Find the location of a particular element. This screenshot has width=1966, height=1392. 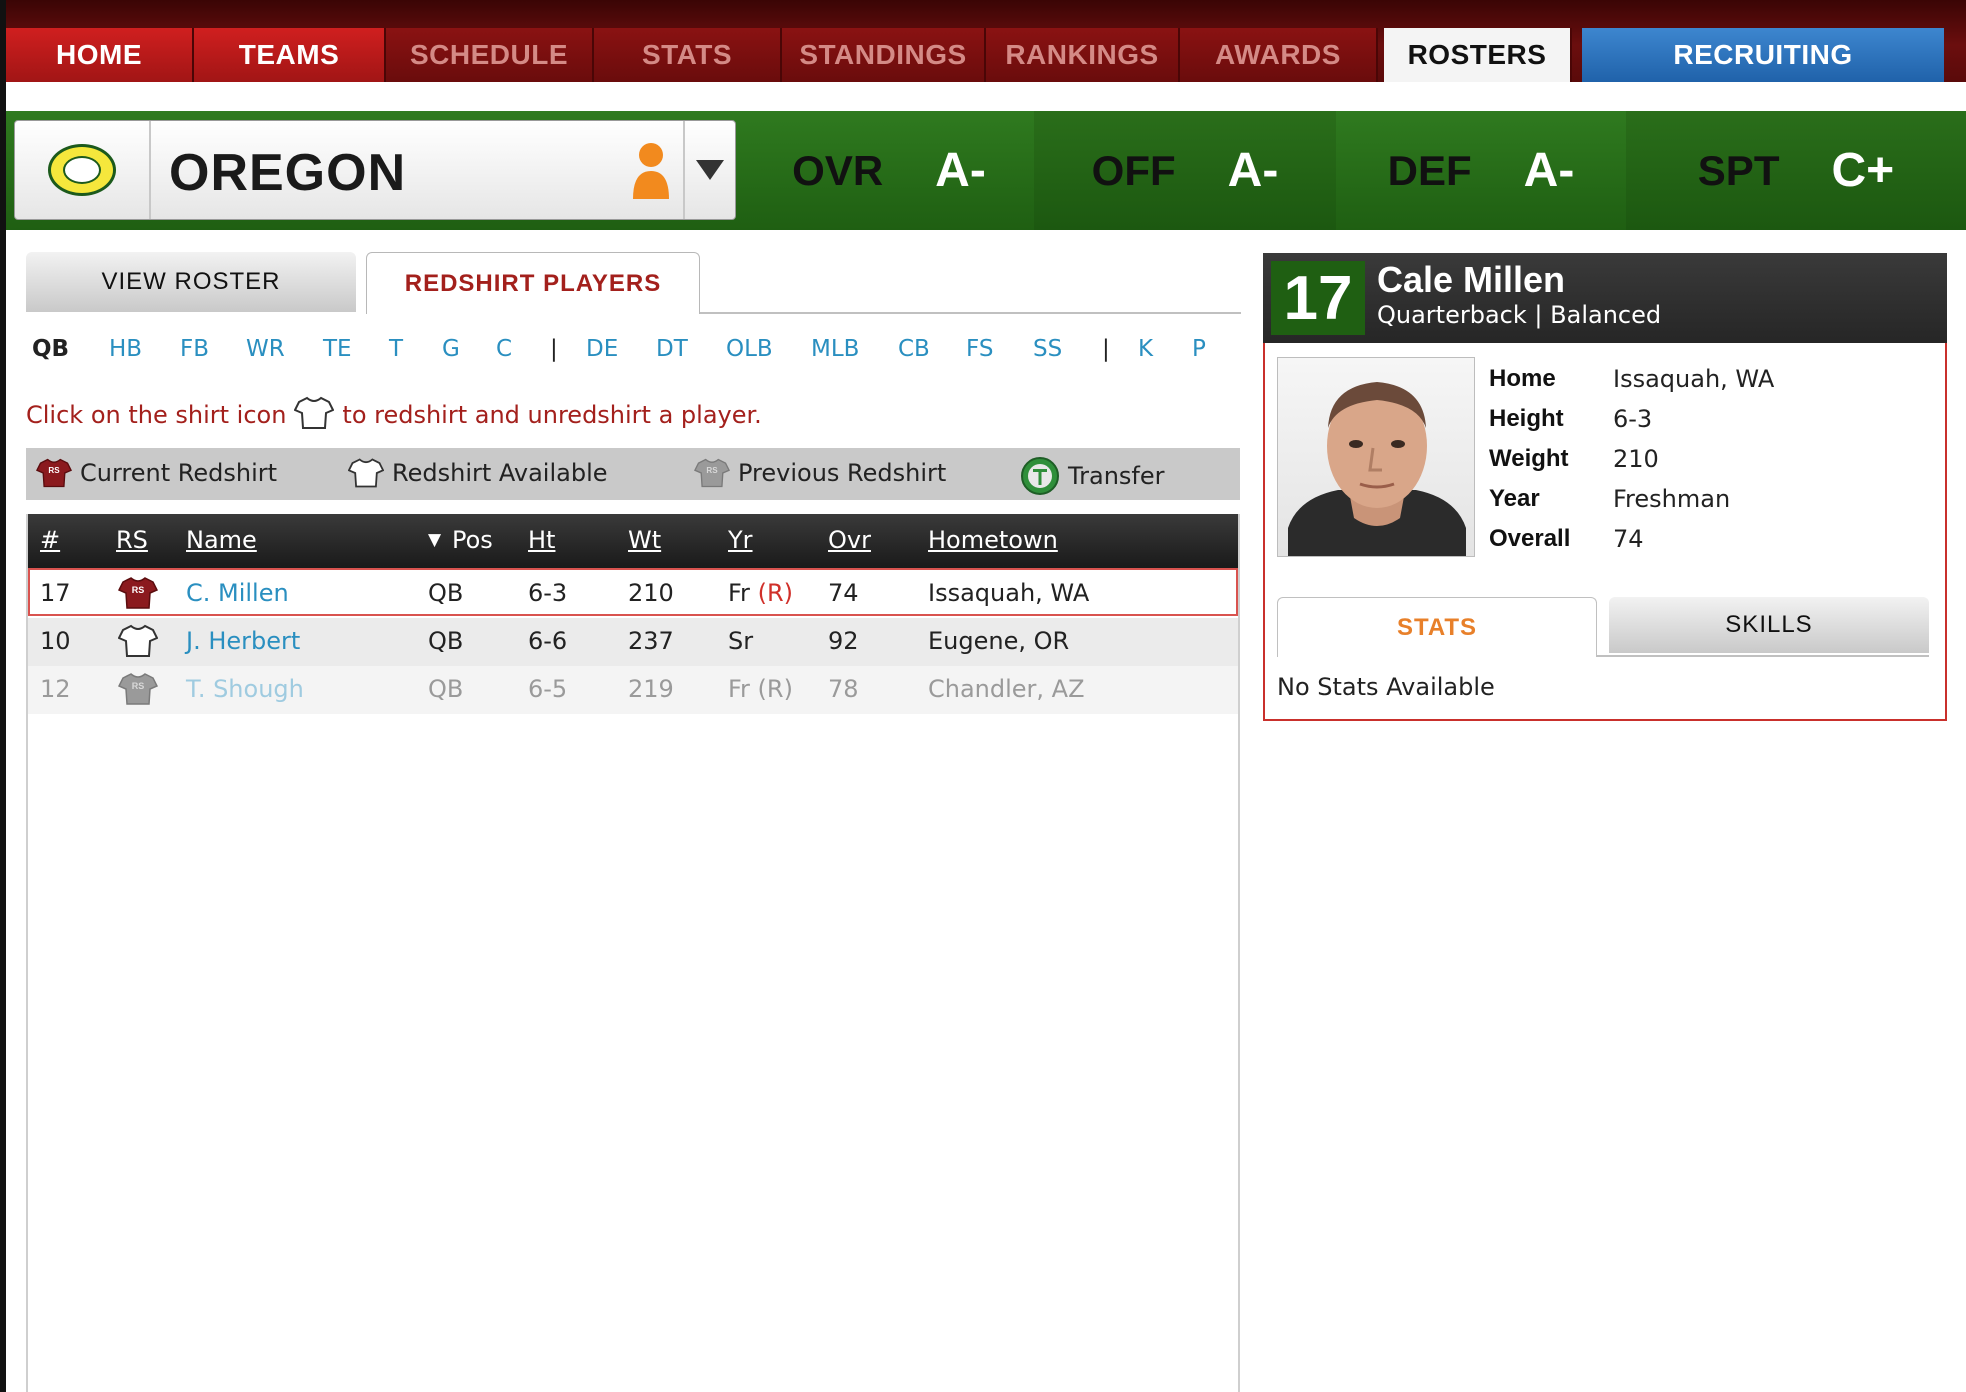

pos-filter-qb: QB is located at coordinates (51, 349).